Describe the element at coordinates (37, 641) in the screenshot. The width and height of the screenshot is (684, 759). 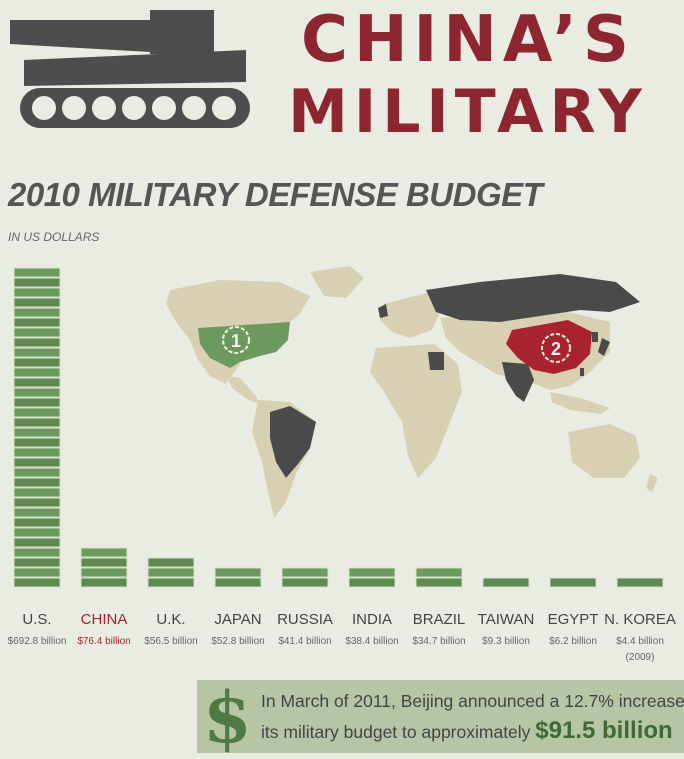
I see `value-label: $692.8 billion` at that location.